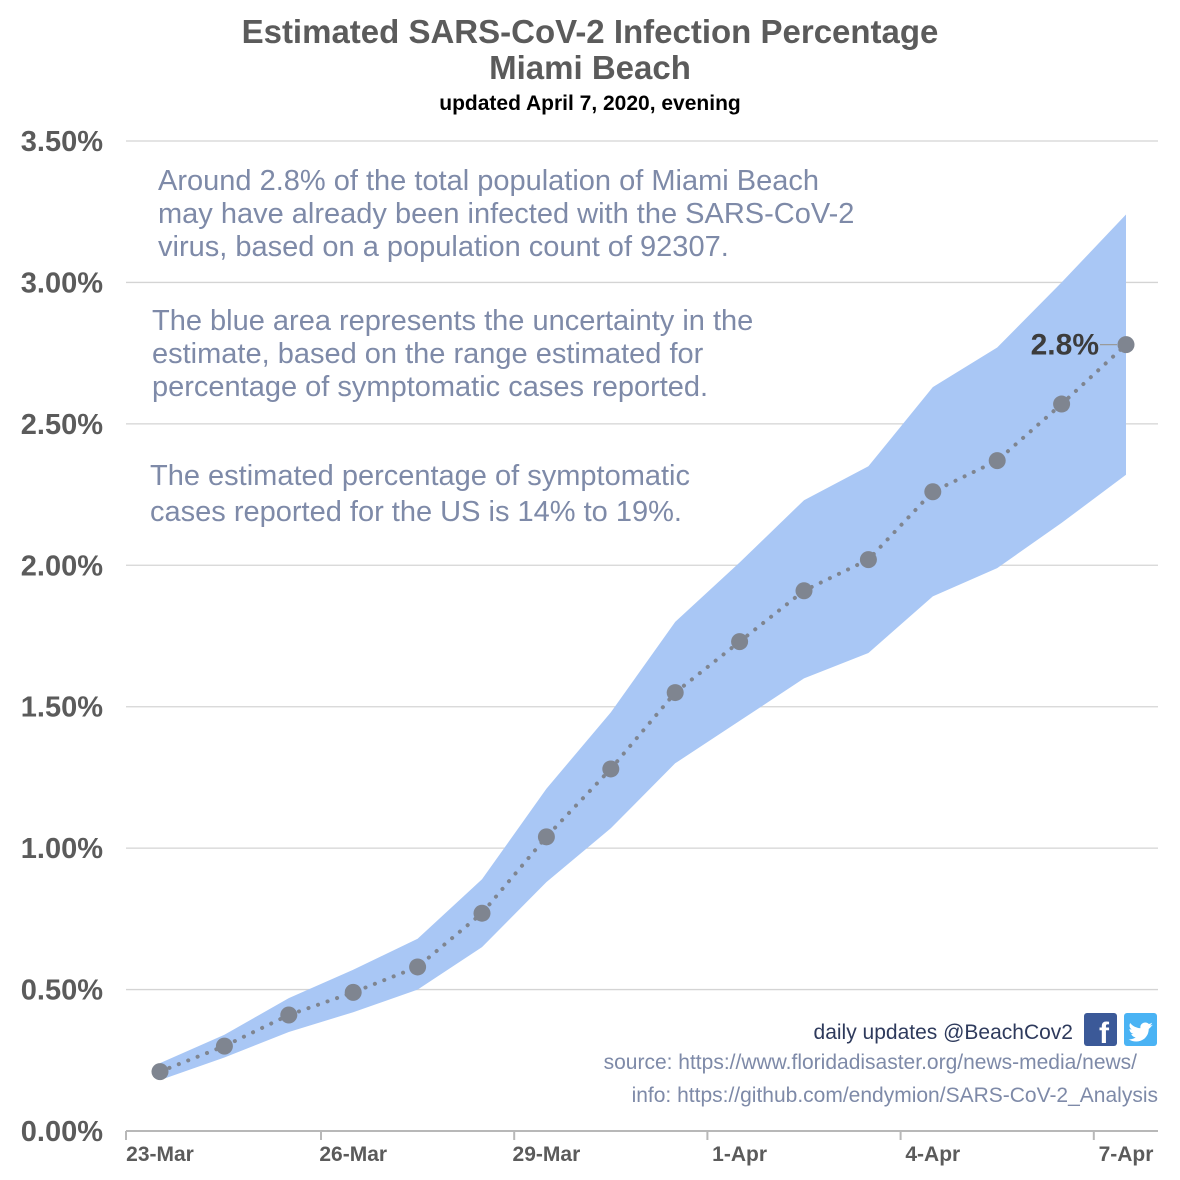 This screenshot has width=1180, height=1180. I want to click on y-tick-label: 1.00%, so click(62, 849).